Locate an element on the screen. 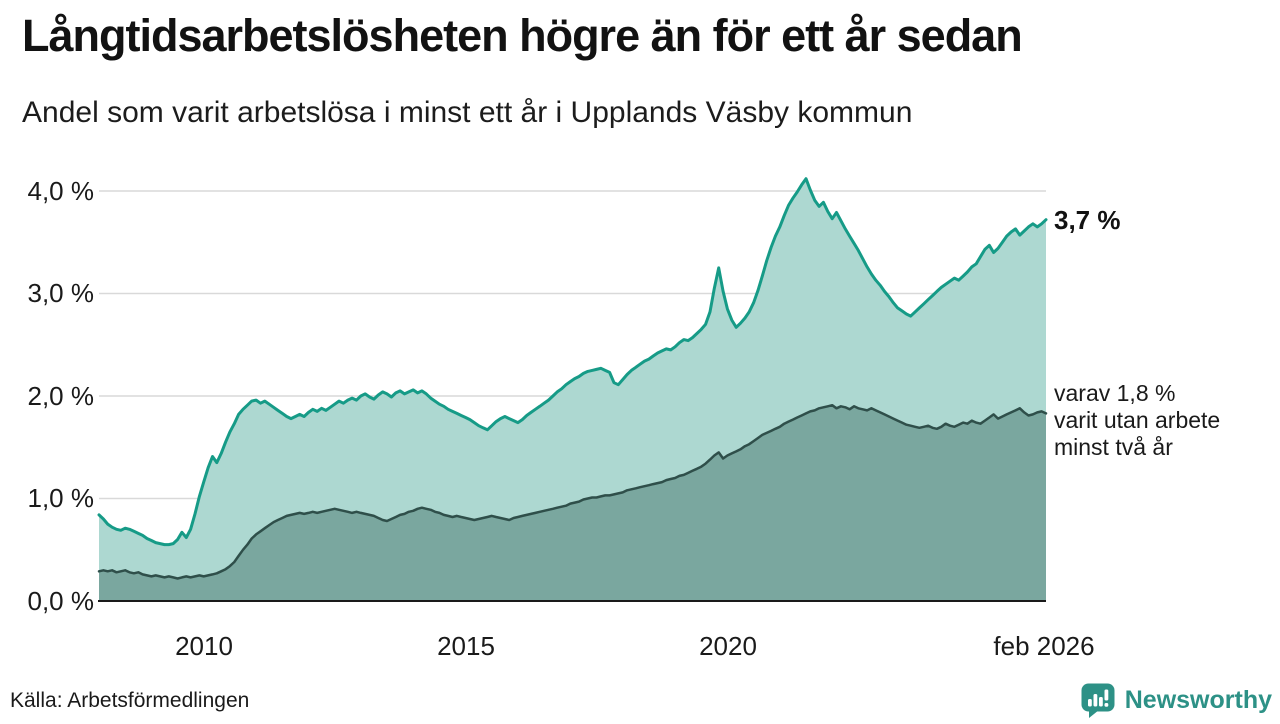  value-annotation-subset-line1: varav 1,8 % is located at coordinates (1115, 393).